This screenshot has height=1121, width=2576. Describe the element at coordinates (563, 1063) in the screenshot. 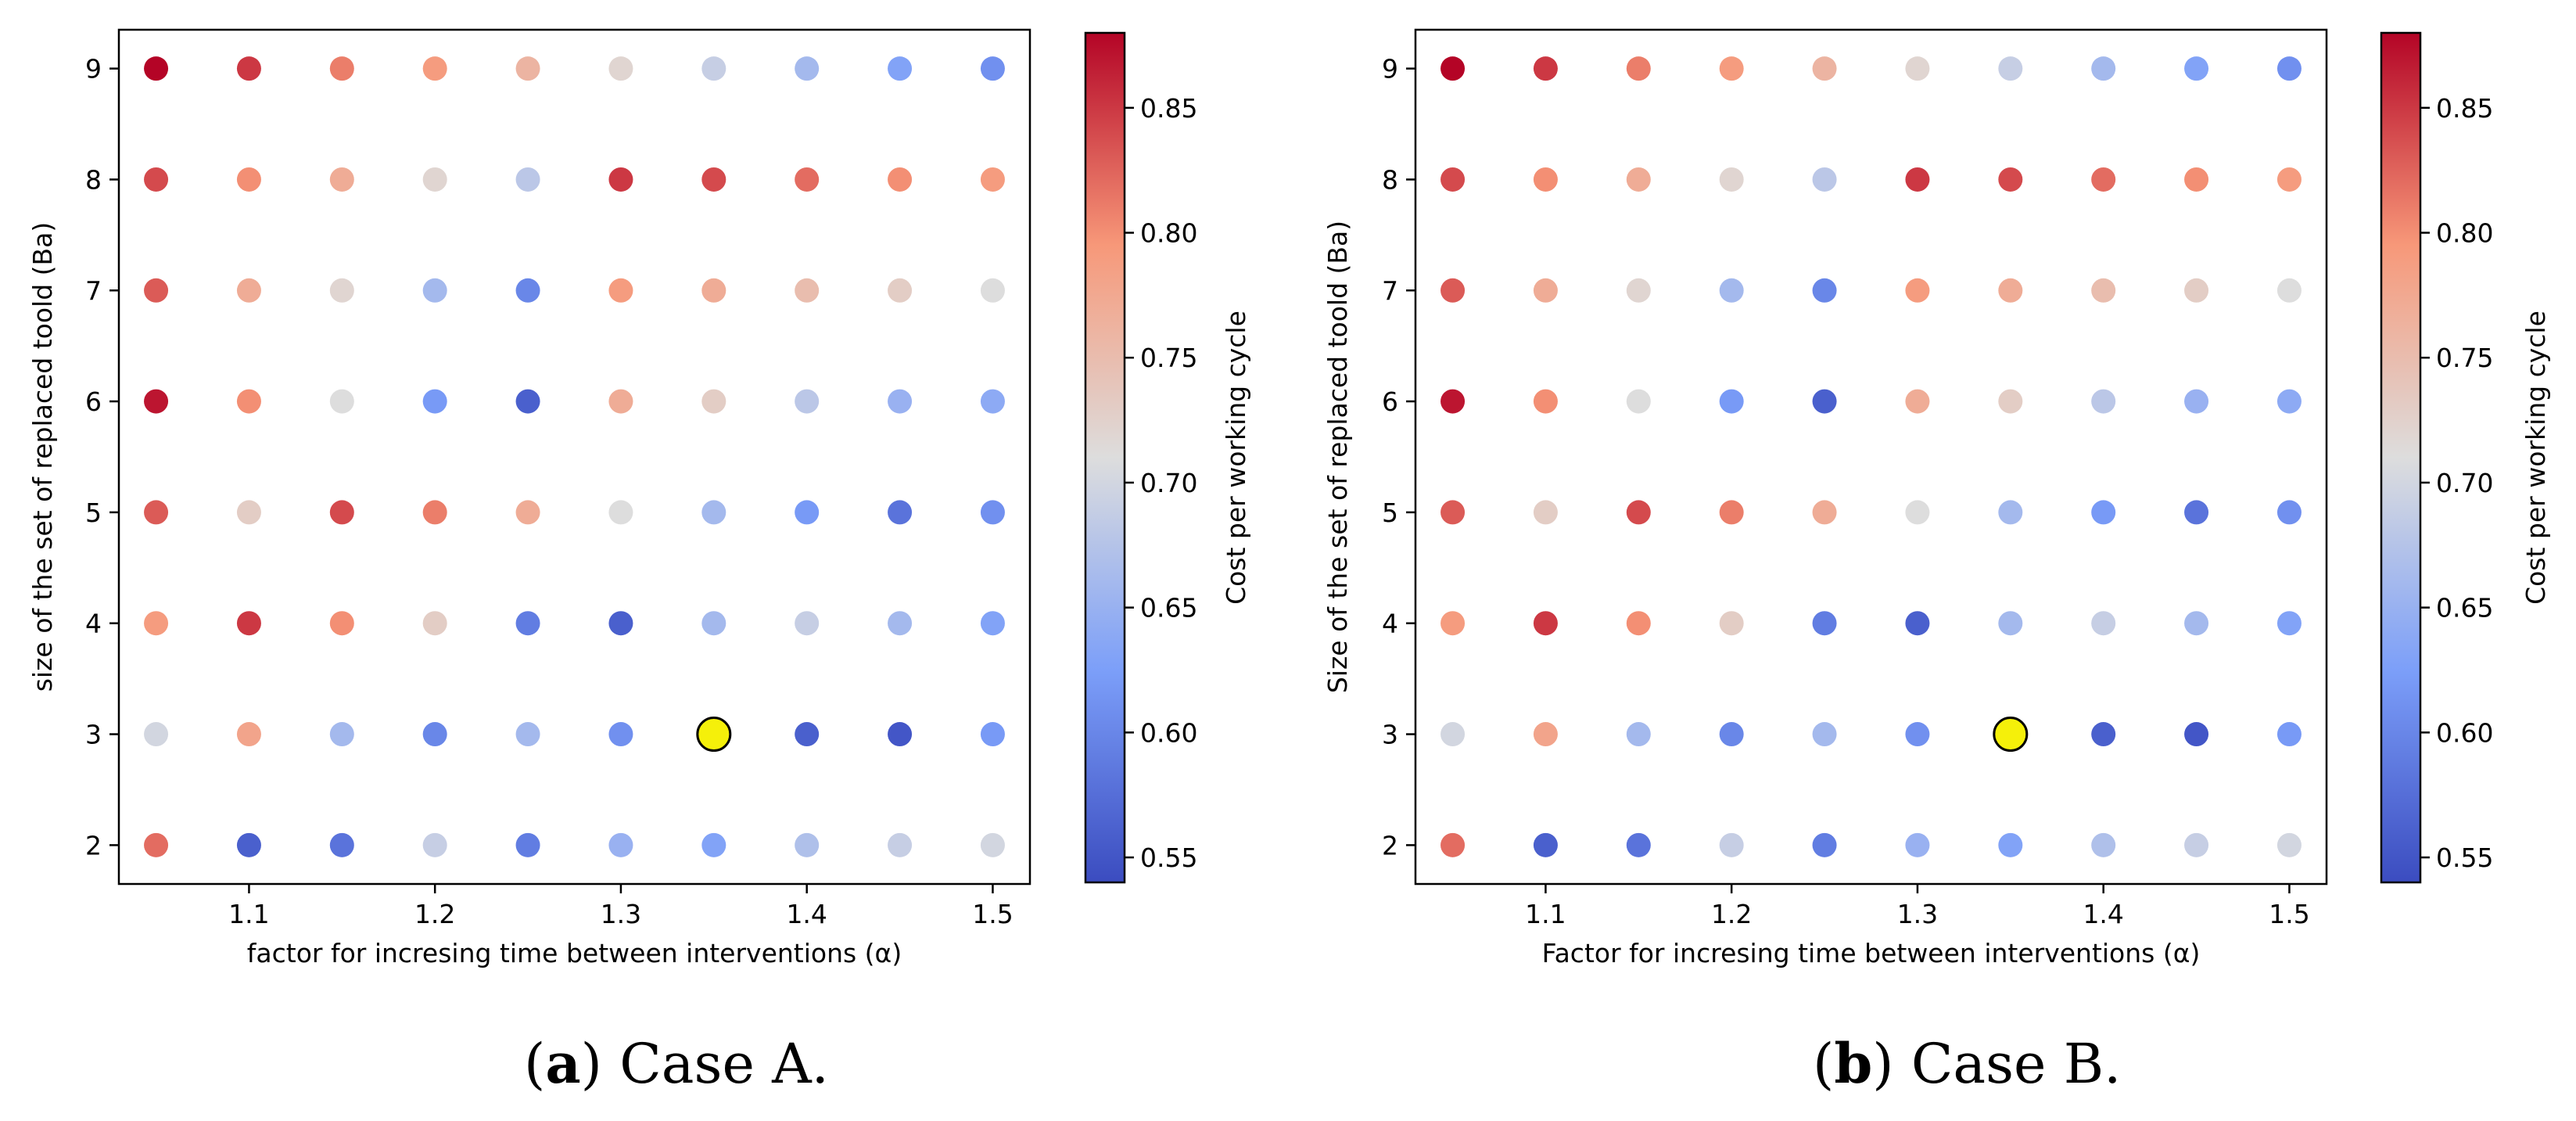

I see `caption-a-letter: a` at that location.